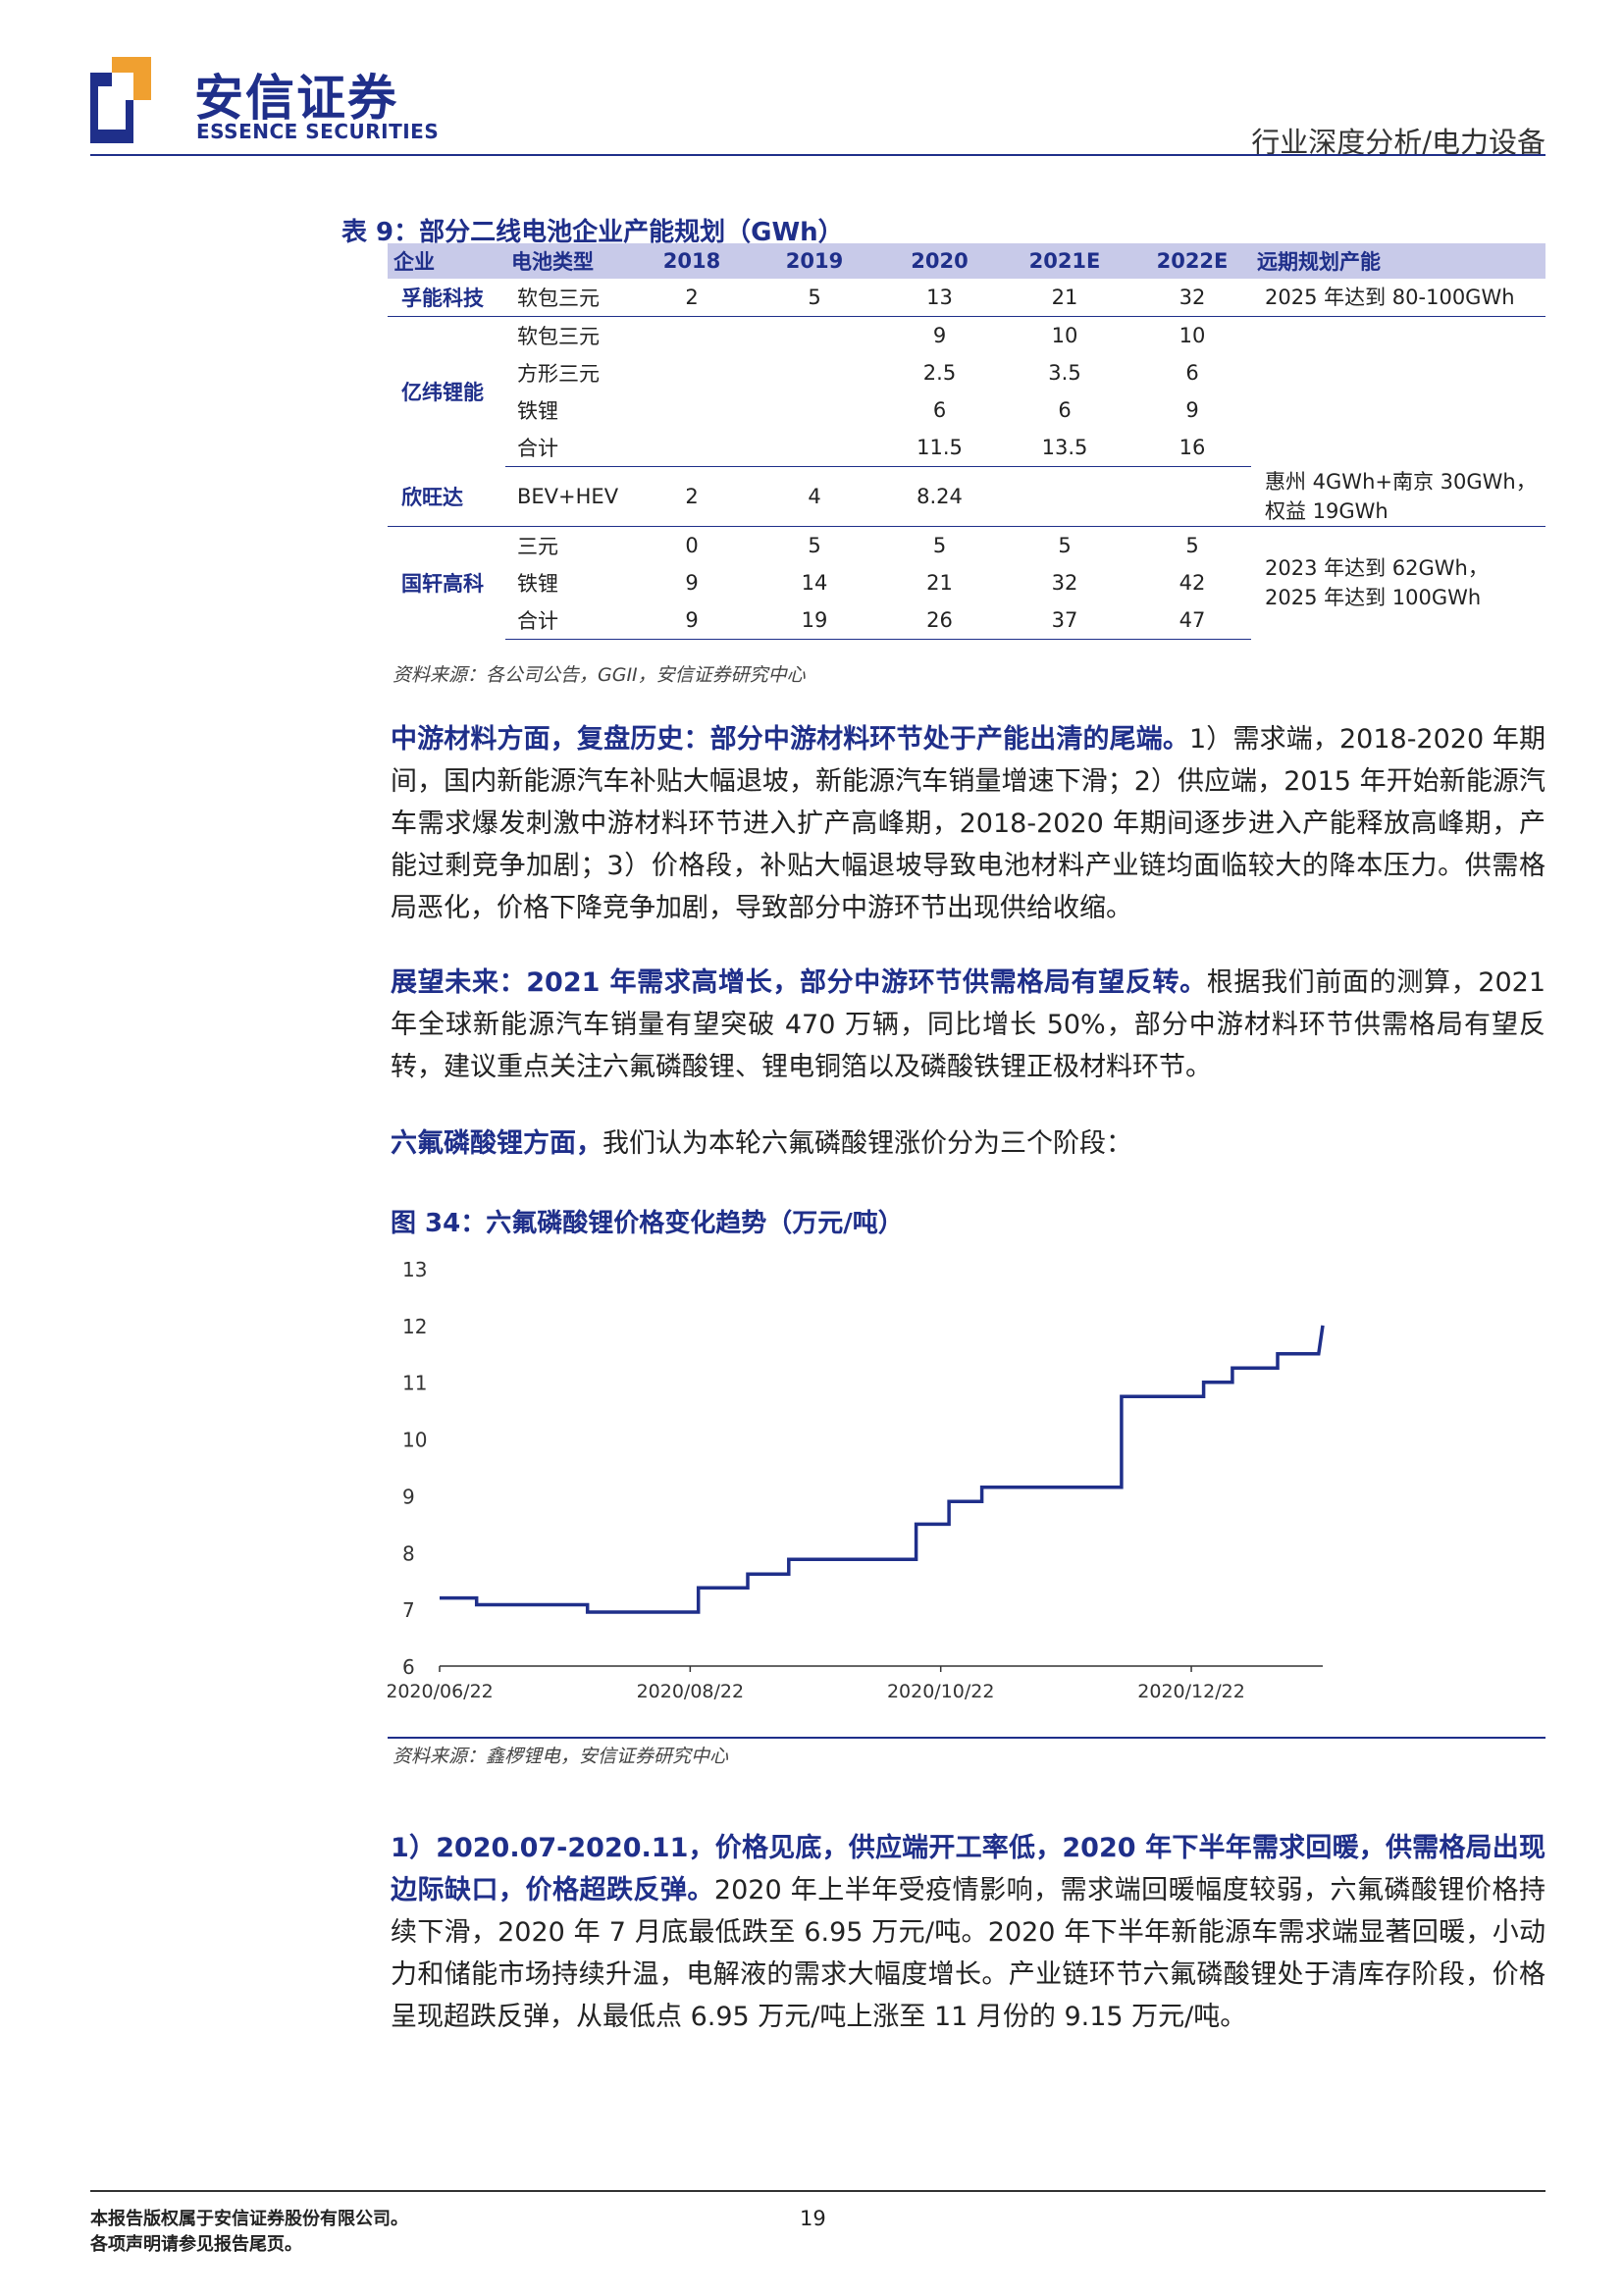 This screenshot has height=2296, width=1624. What do you see at coordinates (442, 393) in the screenshot?
I see `company-cell: 亿纬锂能` at bounding box center [442, 393].